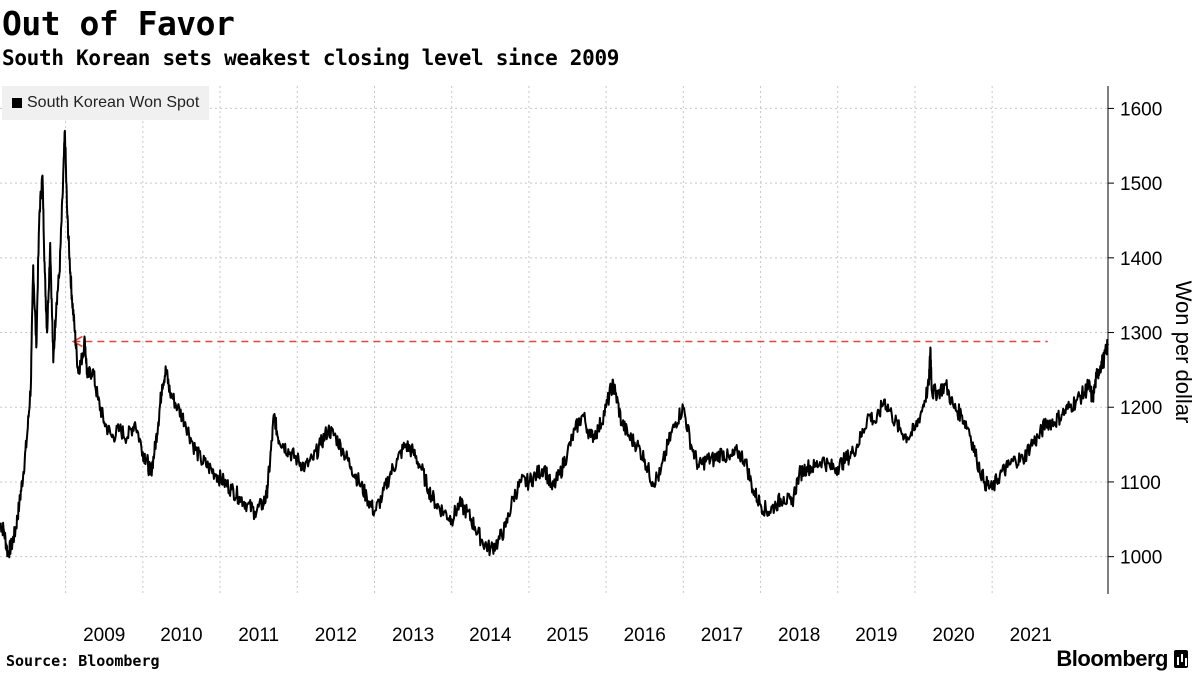  What do you see at coordinates (953, 635) in the screenshot?
I see `x-tick-label: 2020` at bounding box center [953, 635].